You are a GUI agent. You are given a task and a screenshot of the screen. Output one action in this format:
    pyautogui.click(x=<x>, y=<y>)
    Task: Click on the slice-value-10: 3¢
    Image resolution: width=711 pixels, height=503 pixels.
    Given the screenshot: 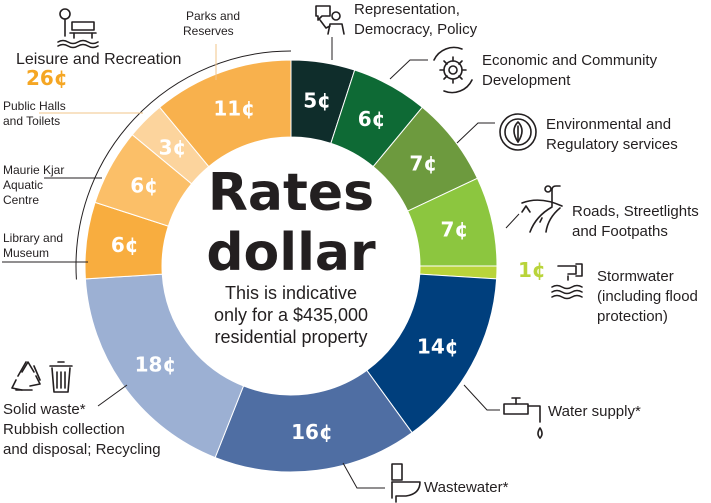 What is the action you would take?
    pyautogui.click(x=173, y=148)
    